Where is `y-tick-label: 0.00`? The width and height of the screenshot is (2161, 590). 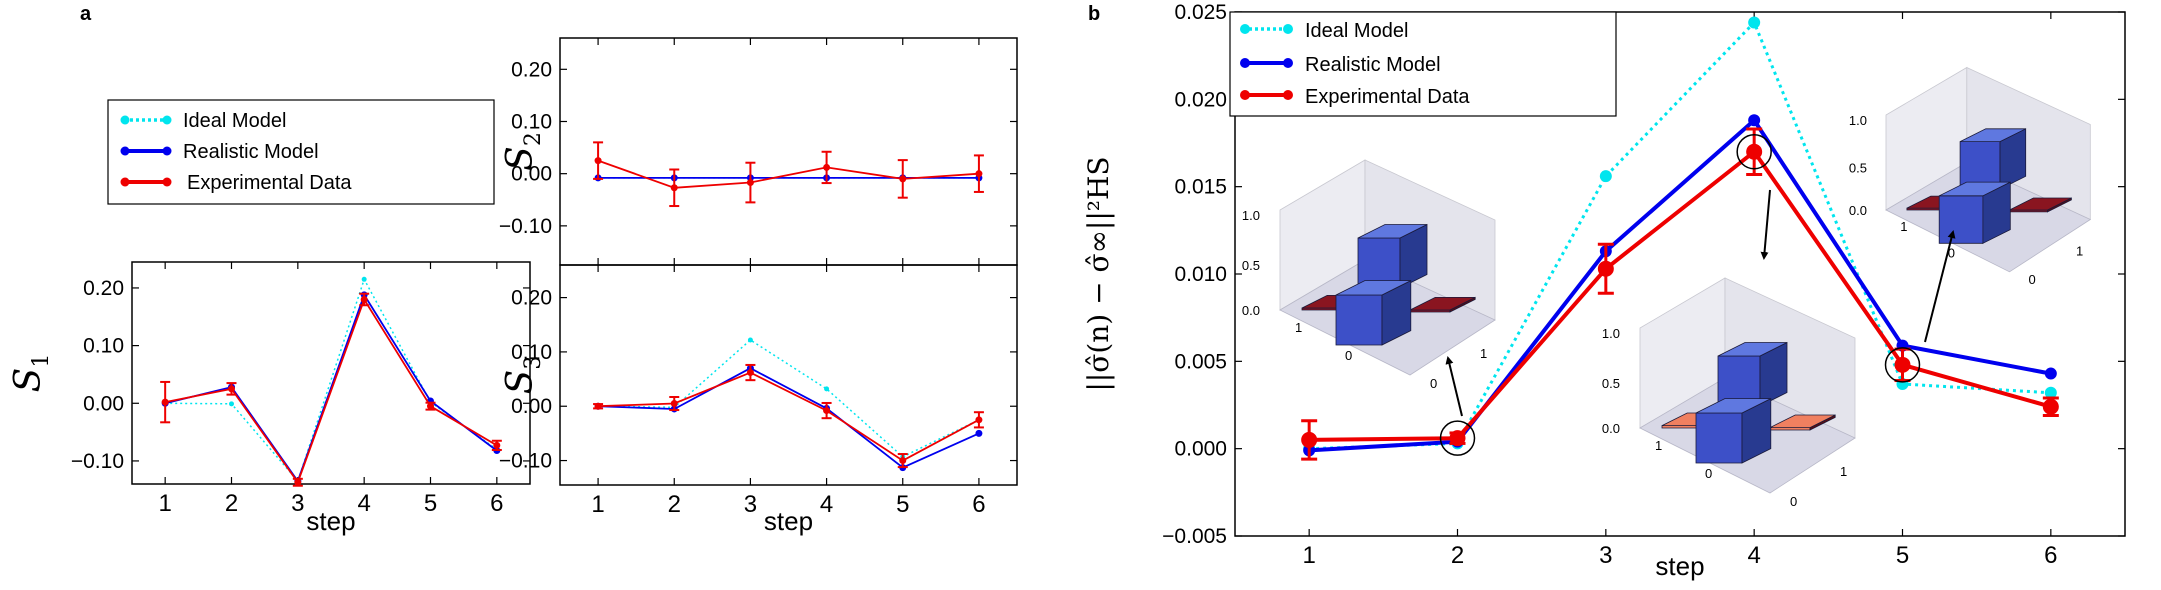 y-tick-label: 0.00 is located at coordinates (531, 406).